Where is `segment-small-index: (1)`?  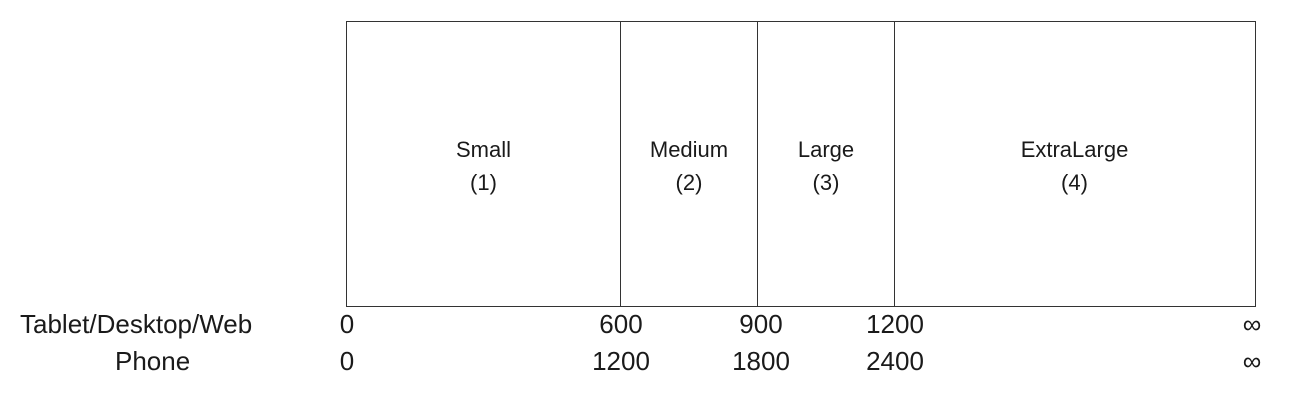
segment-small-index: (1) is located at coordinates (483, 182).